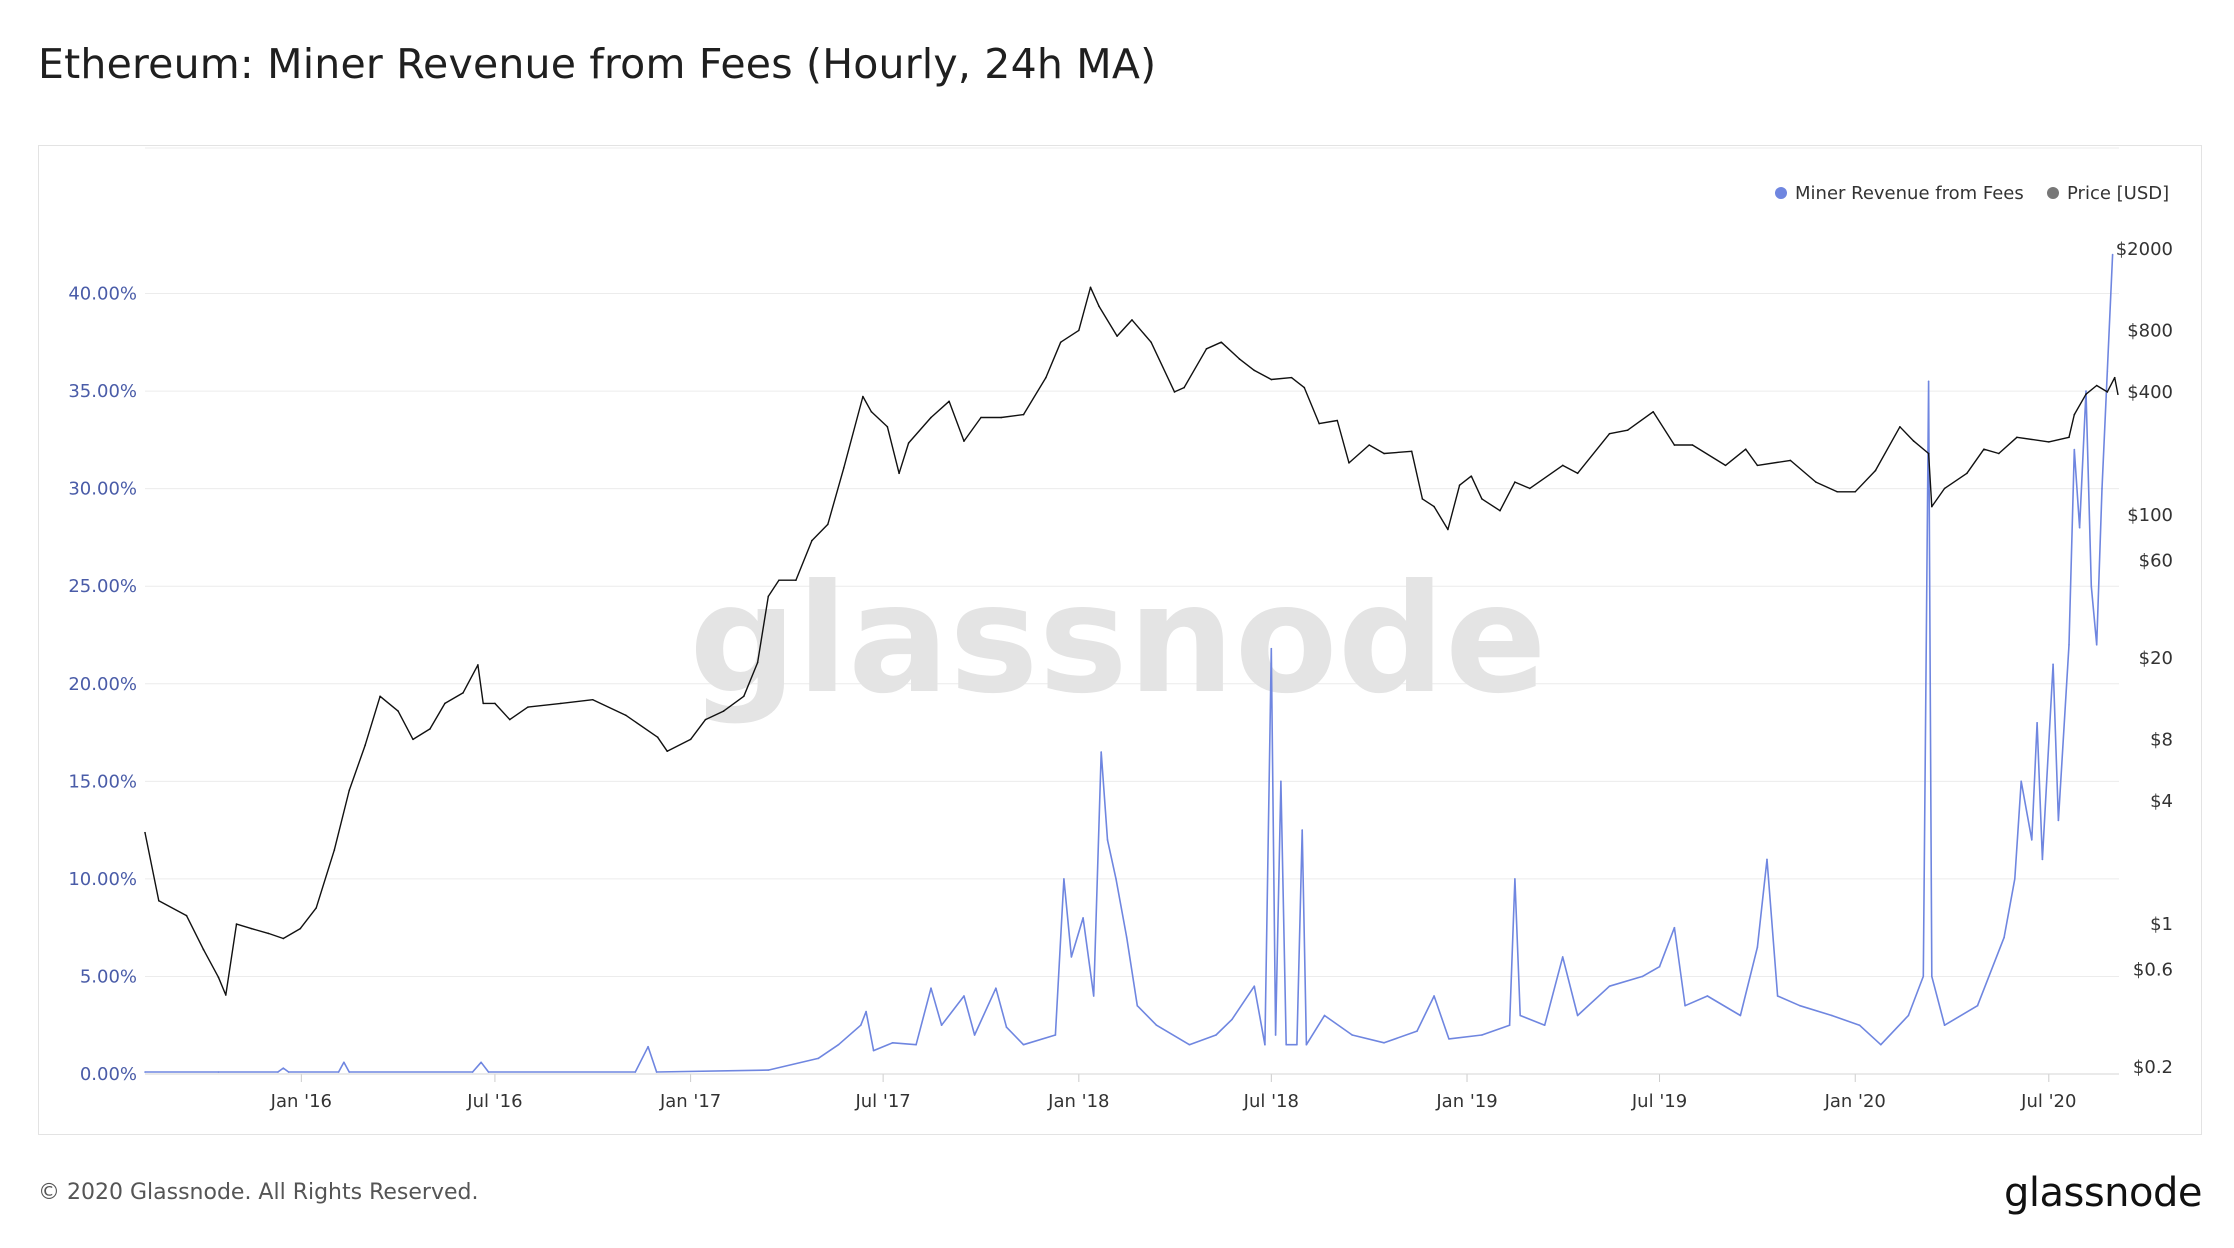 The width and height of the screenshot is (2234, 1248). Describe the element at coordinates (2118, 193) in the screenshot. I see `legend-label-price: Price [USD]` at that location.